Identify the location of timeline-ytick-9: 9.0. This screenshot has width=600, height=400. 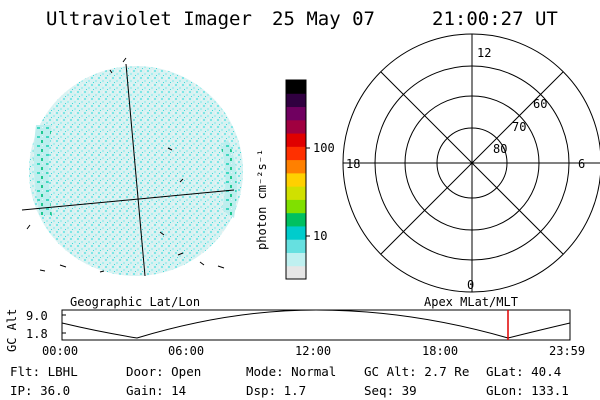
(37, 316).